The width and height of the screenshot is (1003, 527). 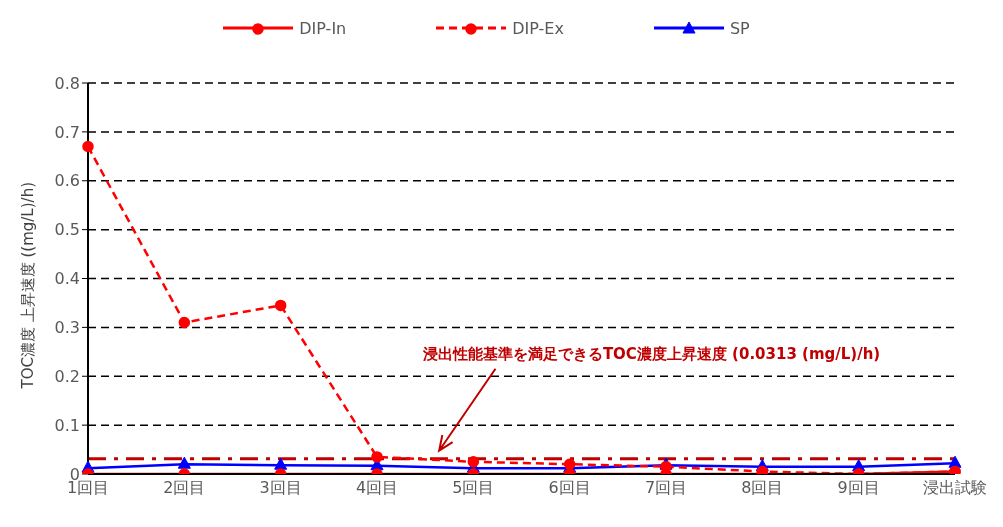 What do you see at coordinates (666, 488) in the screenshot?
I see `x-tick-label: 7回目` at bounding box center [666, 488].